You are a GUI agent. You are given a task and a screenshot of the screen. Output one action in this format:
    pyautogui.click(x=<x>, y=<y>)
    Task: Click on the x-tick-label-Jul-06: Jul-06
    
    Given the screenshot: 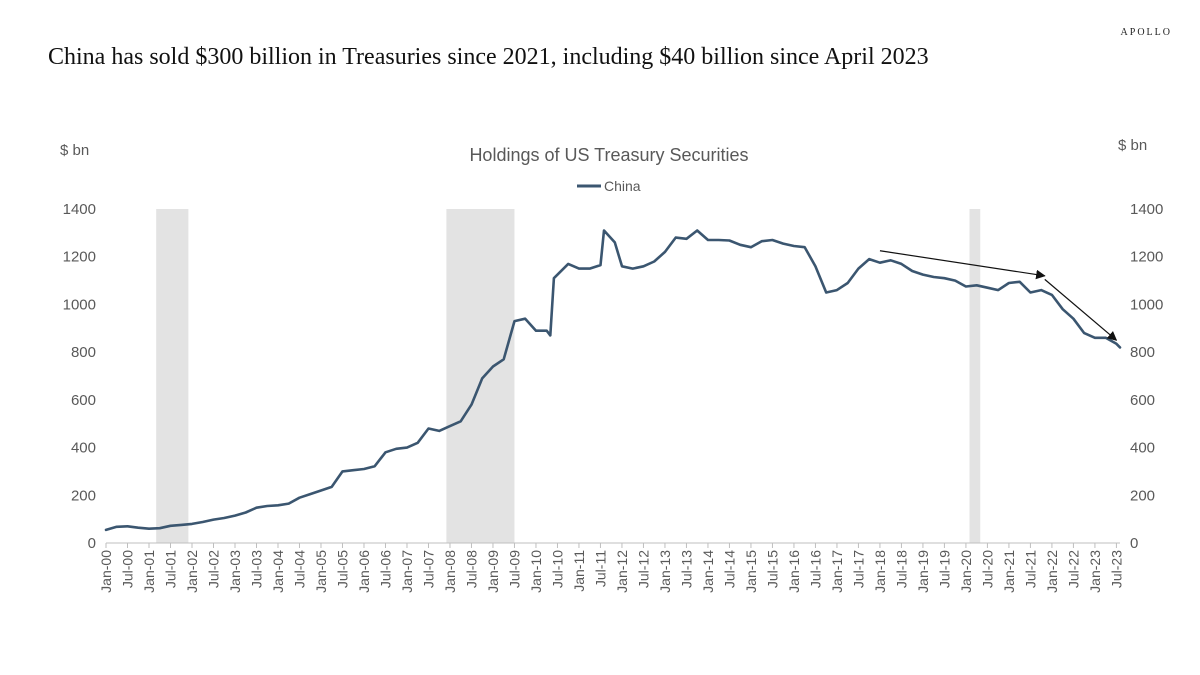 What is the action you would take?
    pyautogui.click(x=385, y=569)
    